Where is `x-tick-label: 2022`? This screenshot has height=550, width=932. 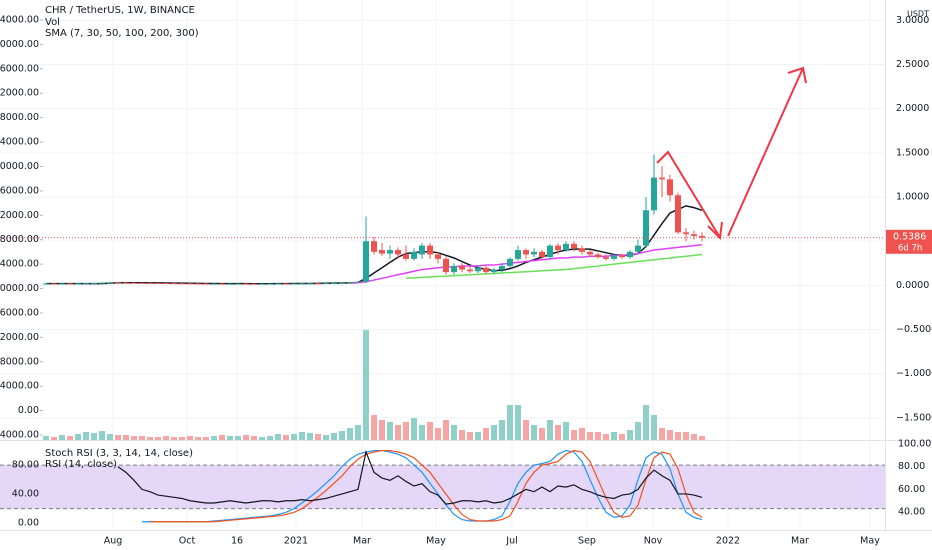
x-tick-label: 2022 is located at coordinates (728, 541).